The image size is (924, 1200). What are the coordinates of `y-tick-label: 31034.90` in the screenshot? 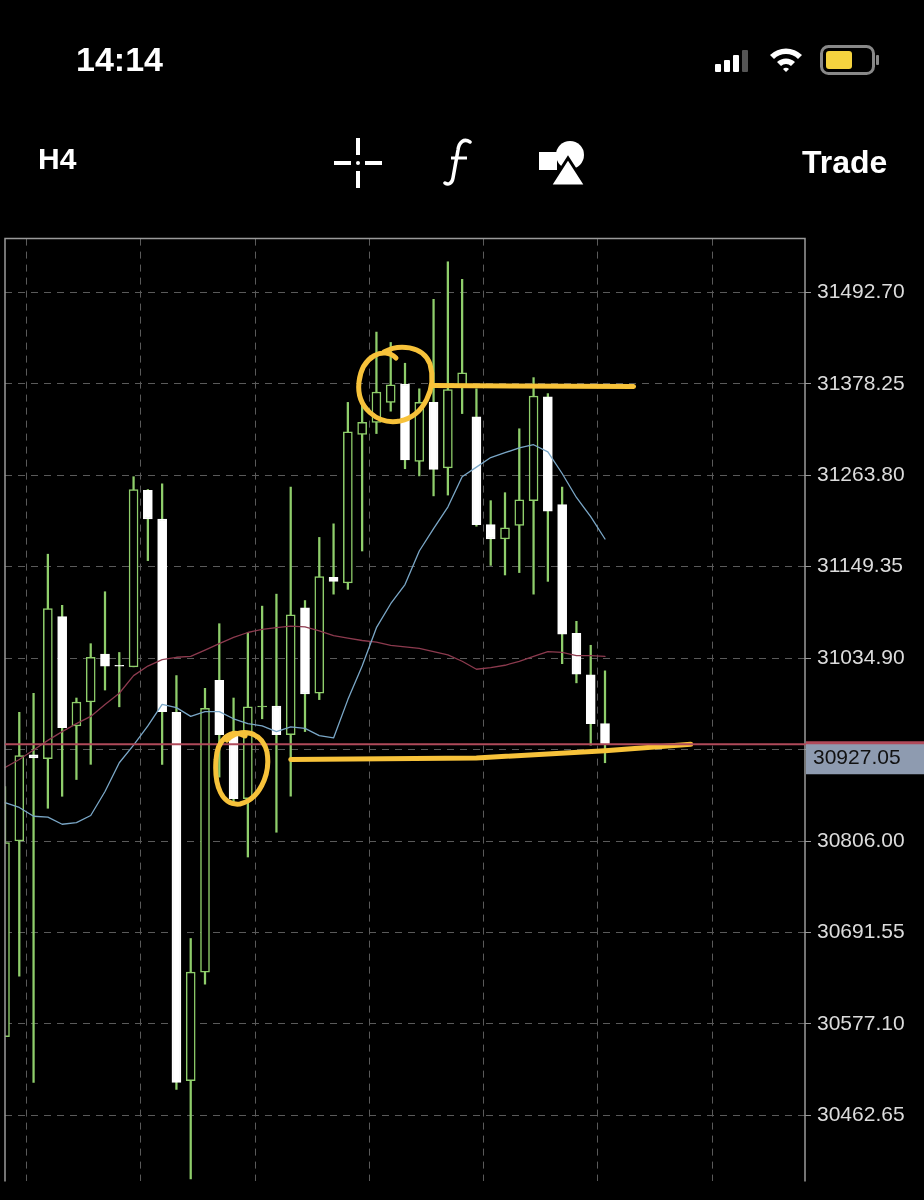 It's located at (861, 656).